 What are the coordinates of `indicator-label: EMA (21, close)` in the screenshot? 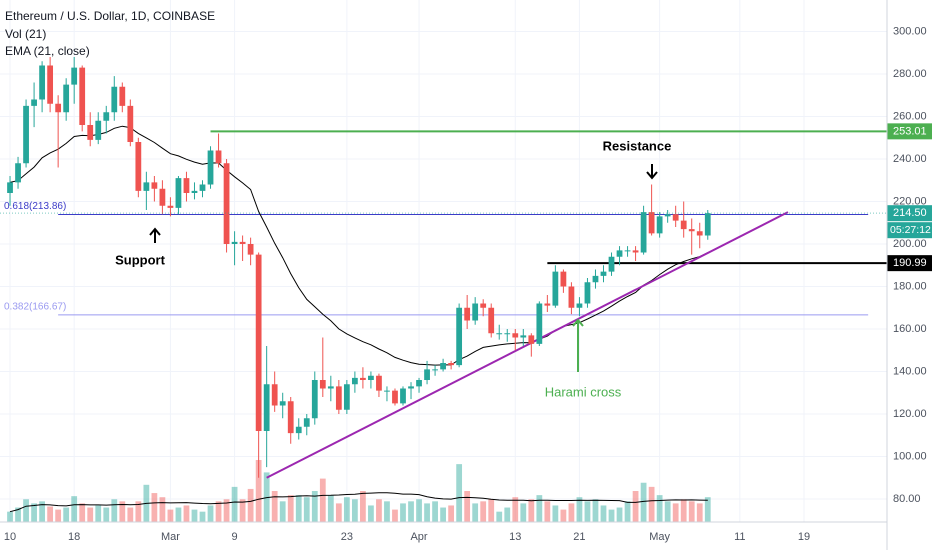 It's located at (47, 51).